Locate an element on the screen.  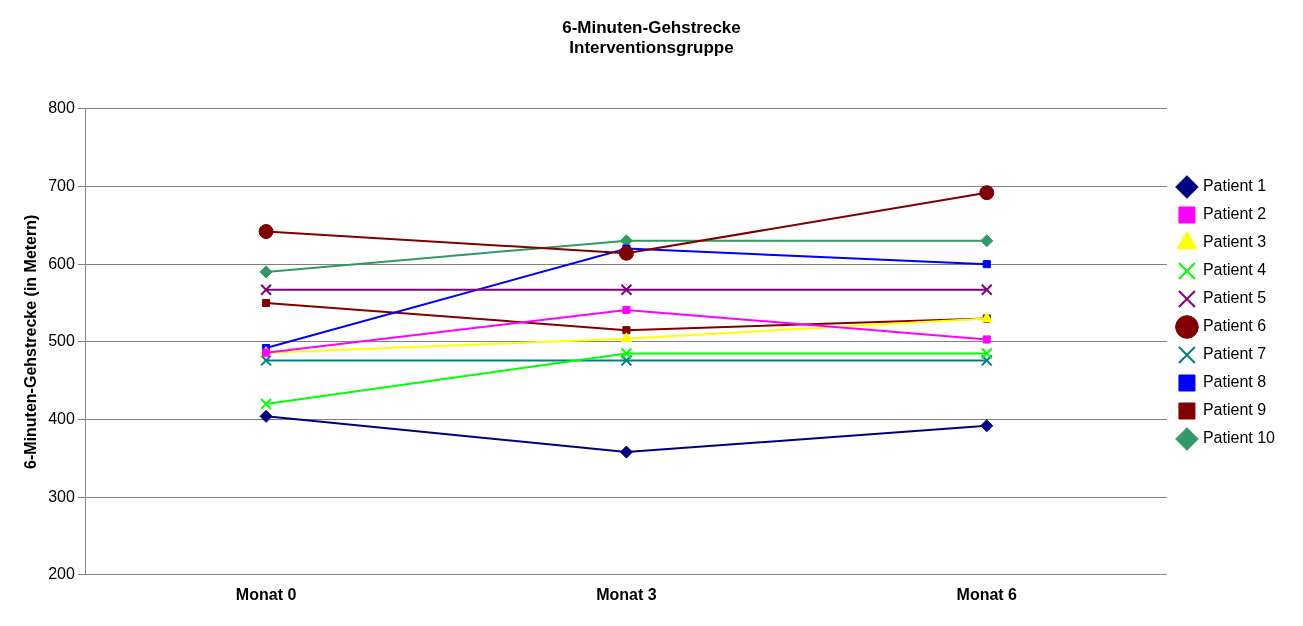
y-tick-label: 400 is located at coordinates (61, 418).